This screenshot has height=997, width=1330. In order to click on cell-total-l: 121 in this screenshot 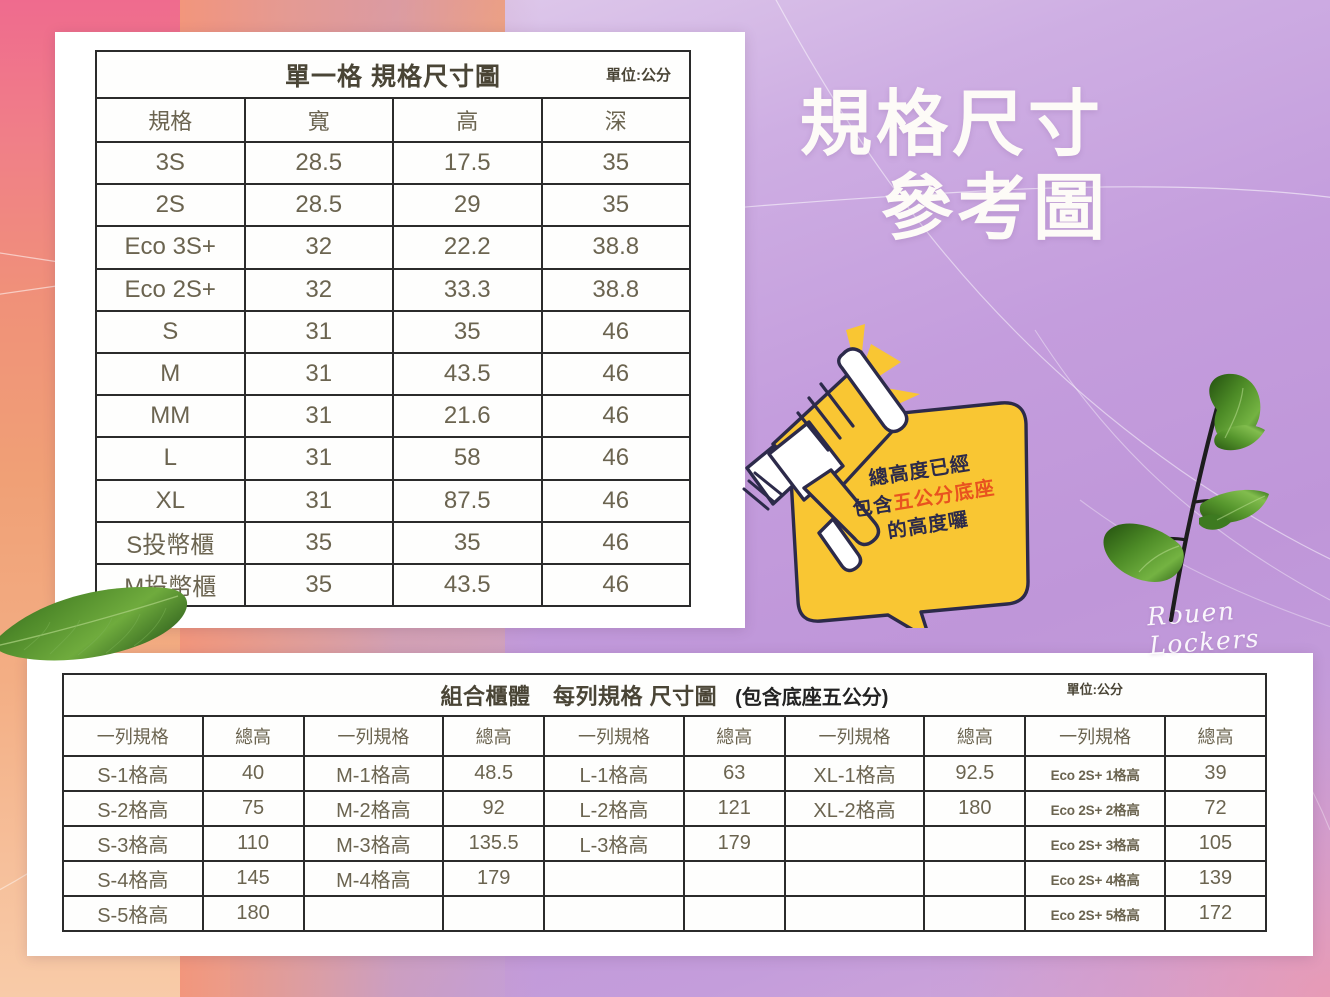, I will do `click(734, 808)`.